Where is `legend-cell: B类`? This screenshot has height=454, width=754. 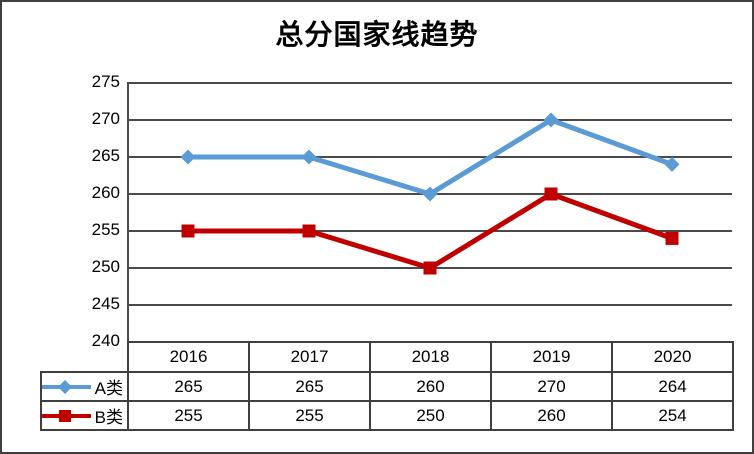 legend-cell: B类 is located at coordinates (84, 415).